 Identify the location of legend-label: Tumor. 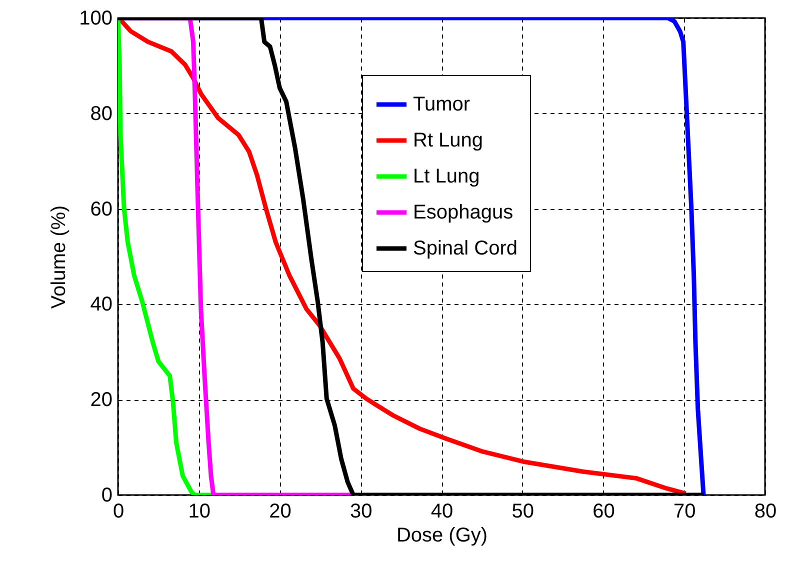
(441, 105).